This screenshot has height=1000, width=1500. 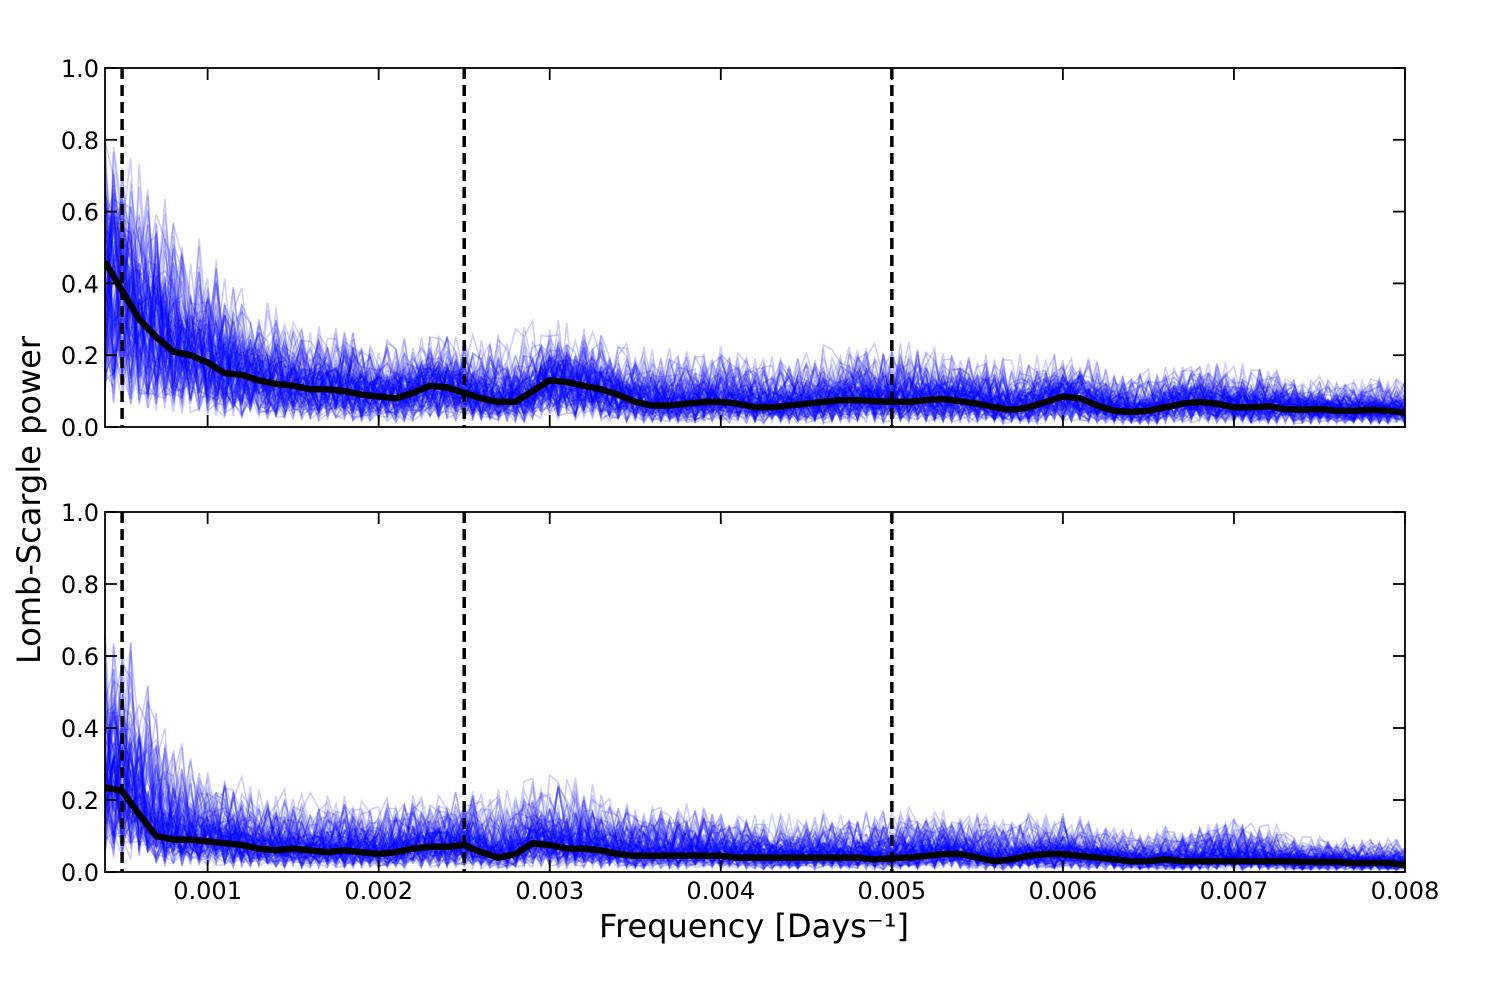 I want to click on y-tick-label: 0.2, so click(x=80, y=801).